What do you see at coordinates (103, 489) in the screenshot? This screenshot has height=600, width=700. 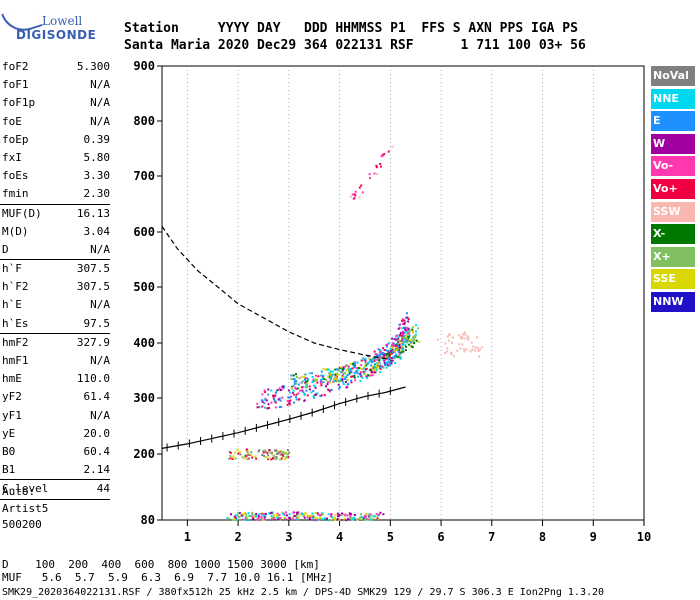 I see `param-value: 44` at bounding box center [103, 489].